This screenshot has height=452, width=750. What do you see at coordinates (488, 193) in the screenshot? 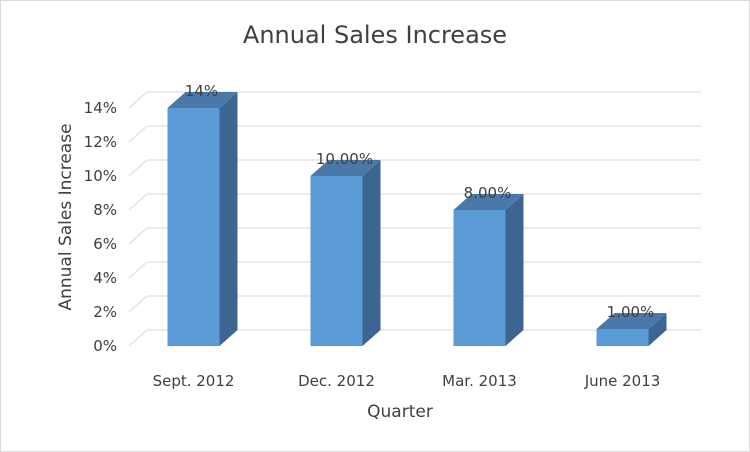
I see `data-label: 8.00%` at bounding box center [488, 193].